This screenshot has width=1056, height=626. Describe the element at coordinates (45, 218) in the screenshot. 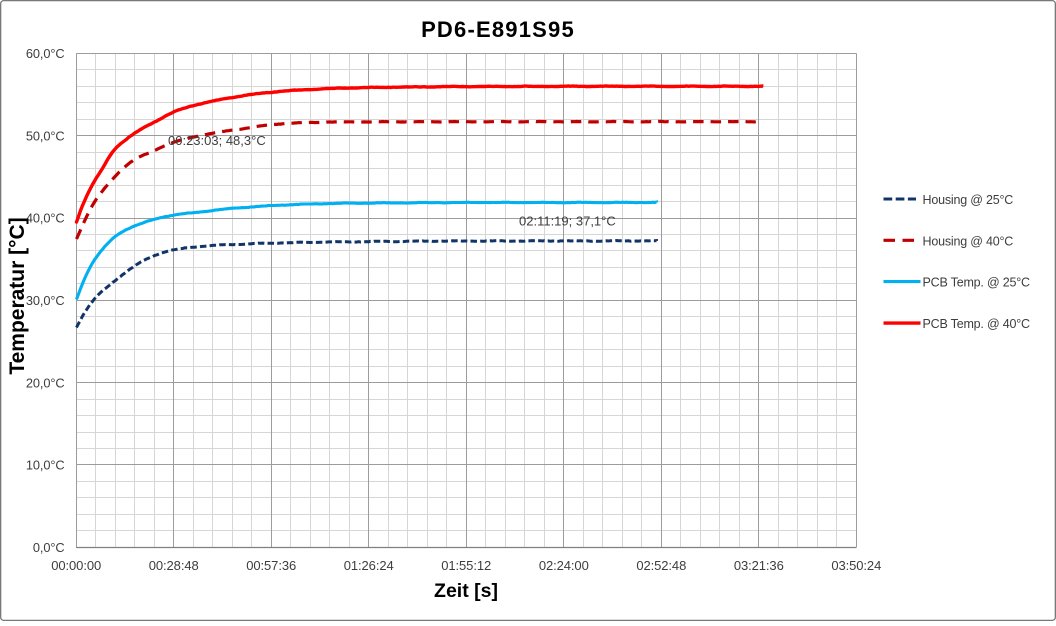

I see `svg-text: 40,0°C` at that location.